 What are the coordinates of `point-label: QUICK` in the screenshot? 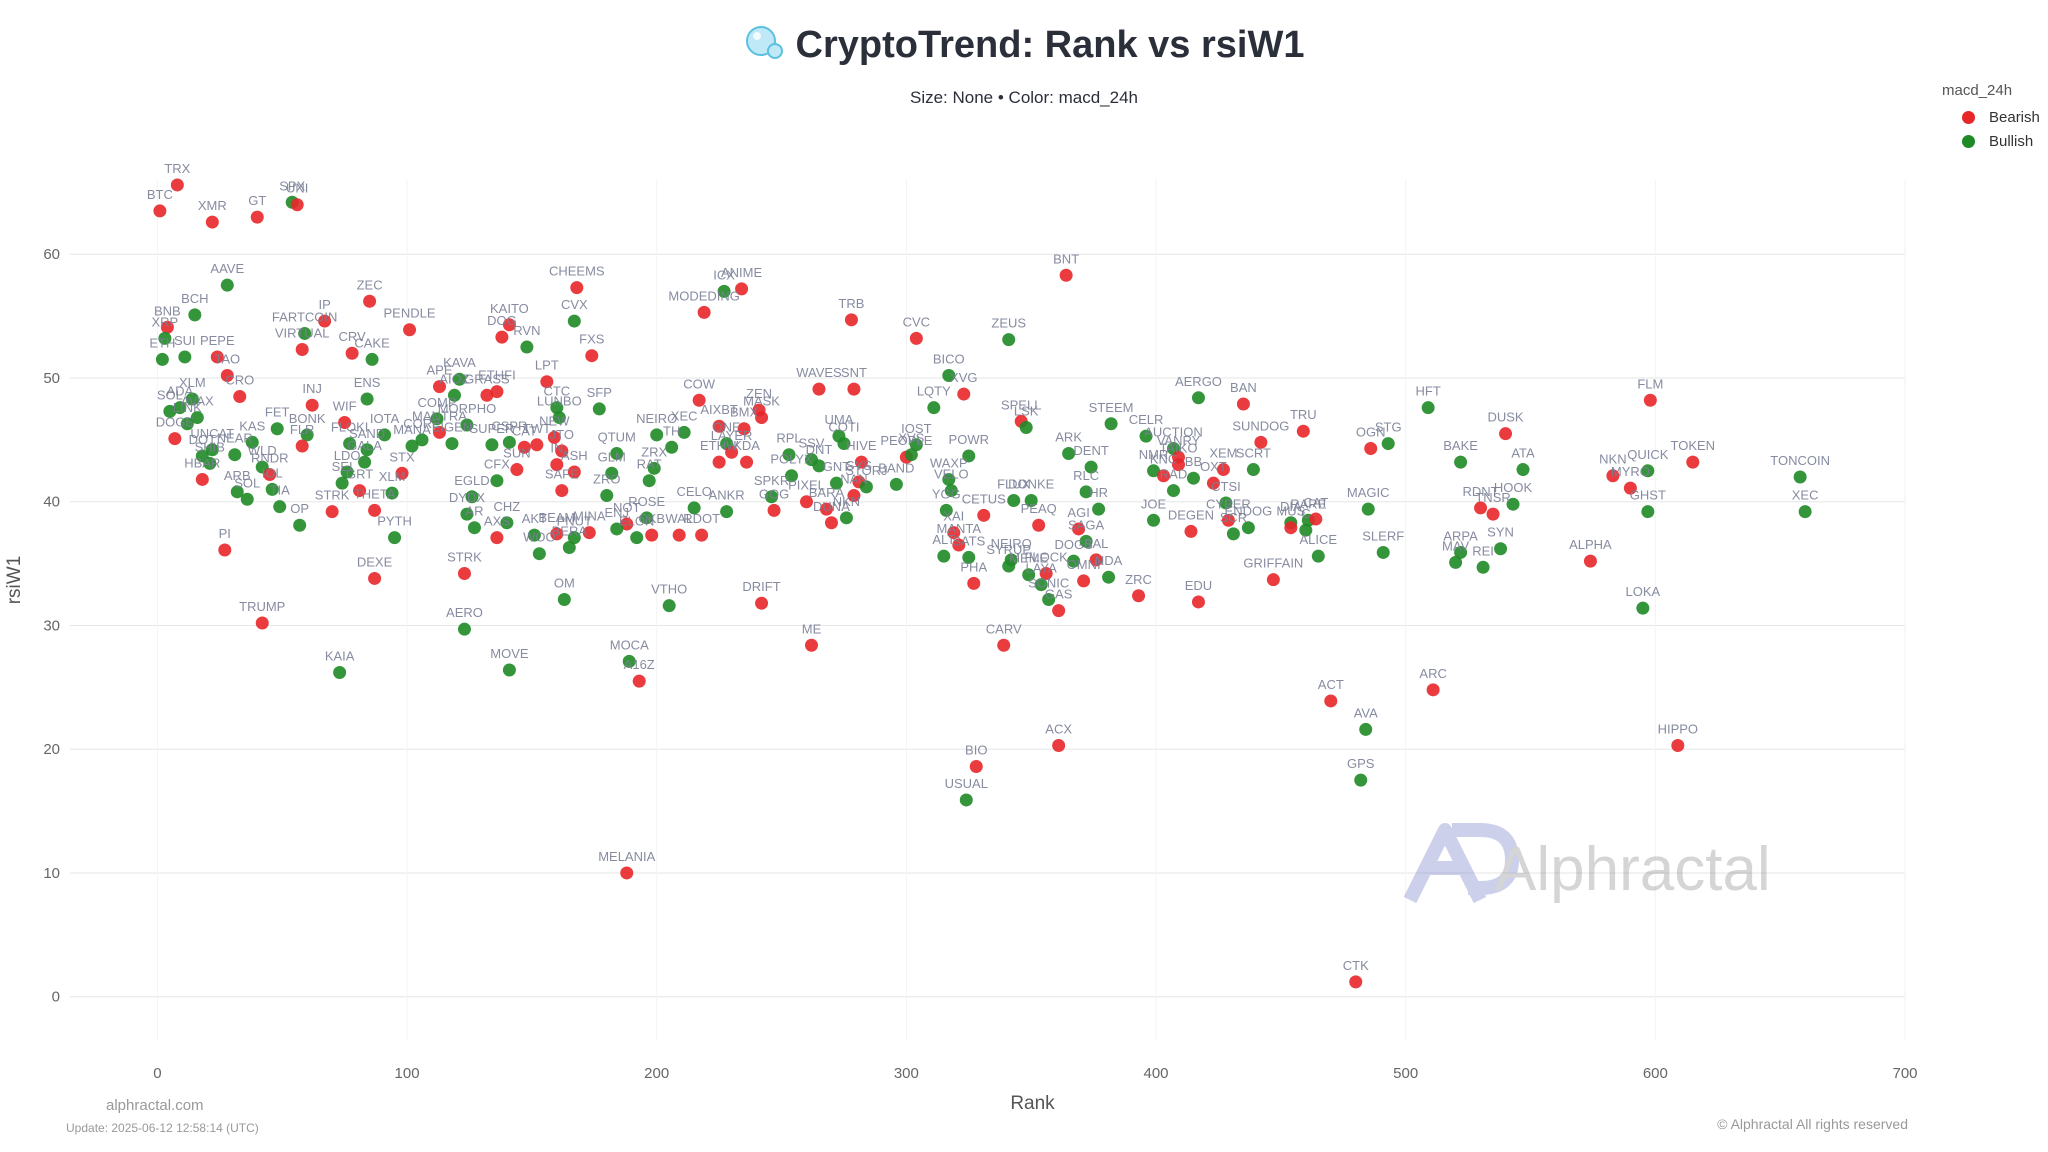 It's located at (1648, 454).